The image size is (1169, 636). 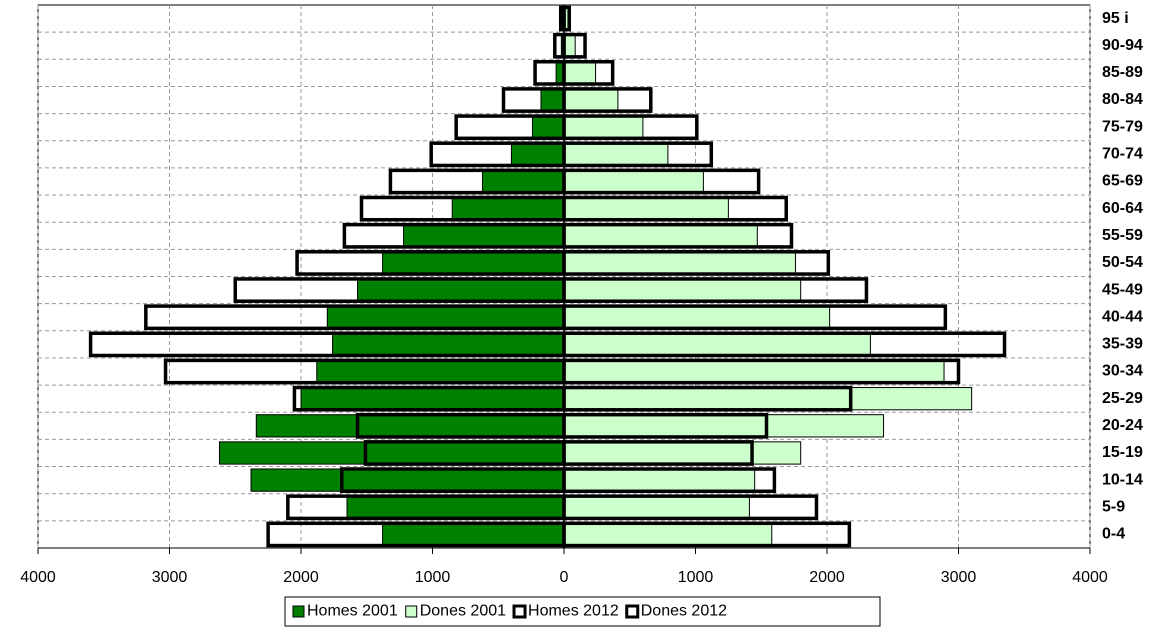 What do you see at coordinates (1122, 262) in the screenshot?
I see `y-tick-label: 50-54` at bounding box center [1122, 262].